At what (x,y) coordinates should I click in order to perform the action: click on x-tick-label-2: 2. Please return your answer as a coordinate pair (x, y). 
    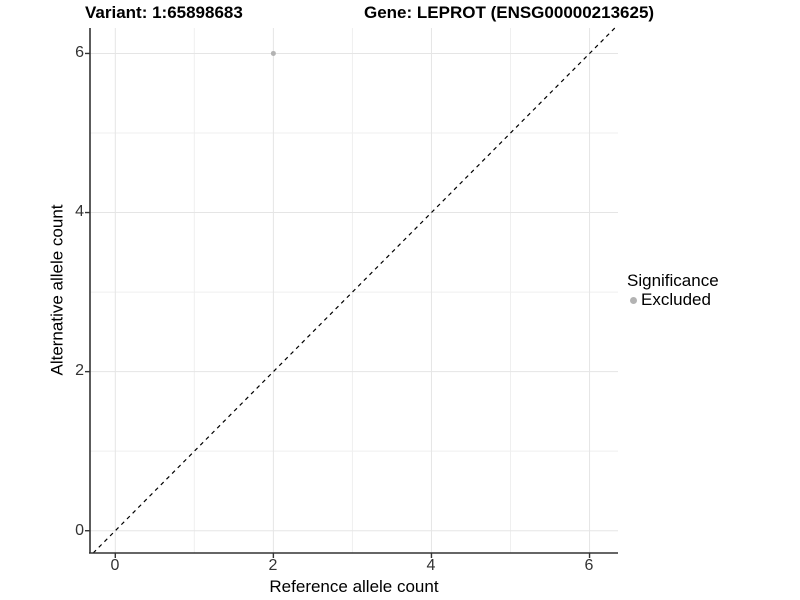
    Looking at the image, I should click on (273, 565).